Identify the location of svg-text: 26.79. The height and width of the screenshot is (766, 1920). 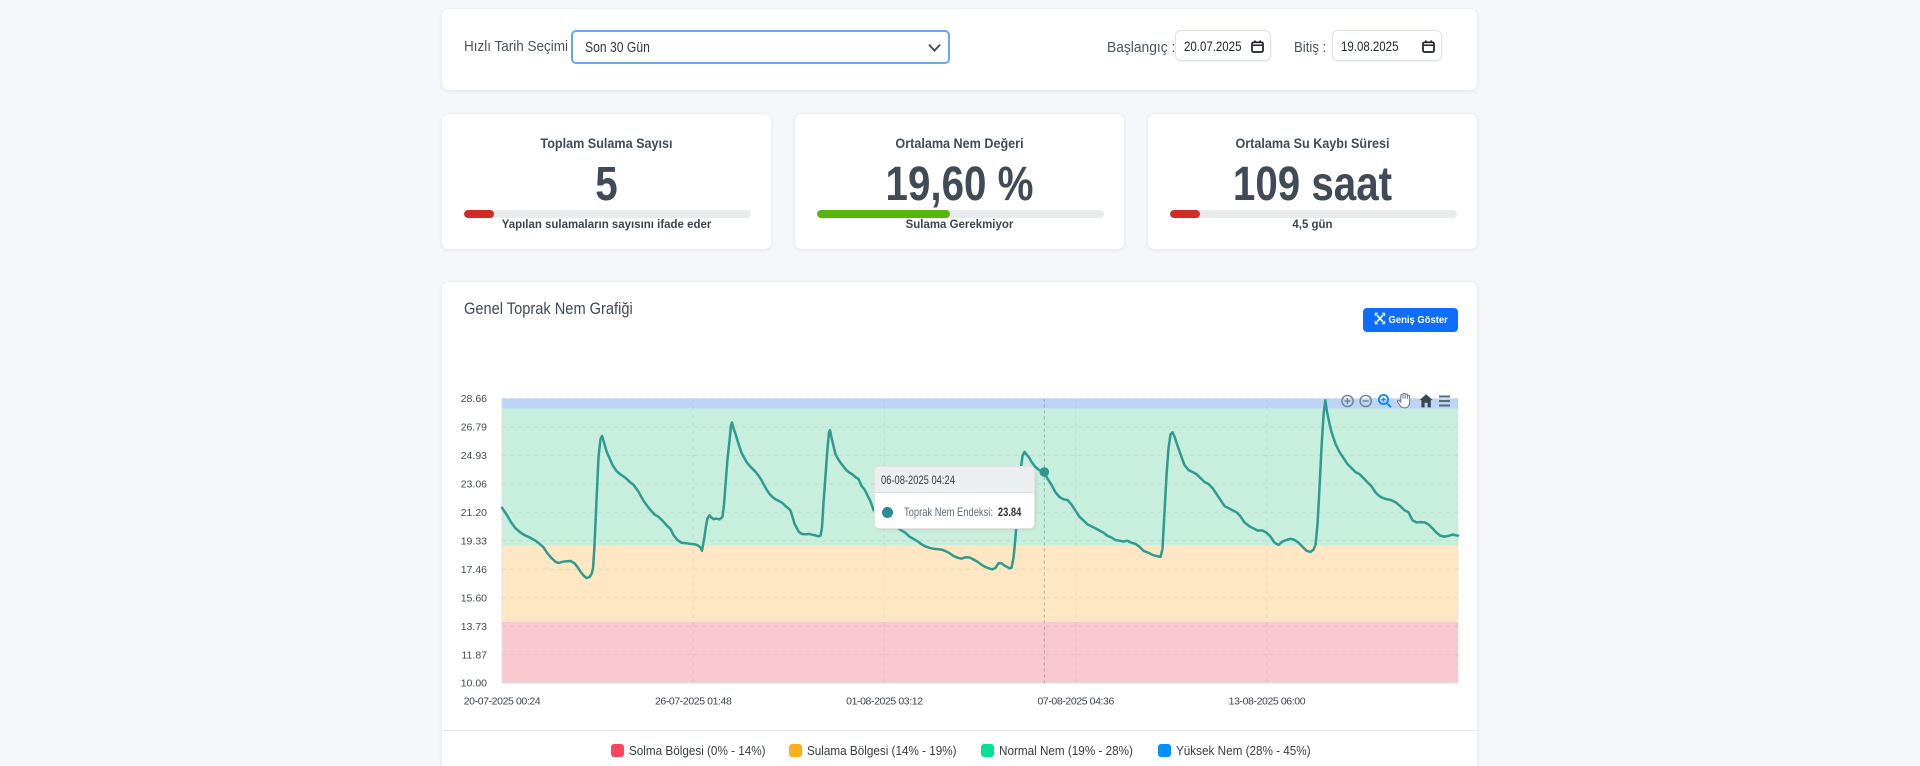
(474, 428).